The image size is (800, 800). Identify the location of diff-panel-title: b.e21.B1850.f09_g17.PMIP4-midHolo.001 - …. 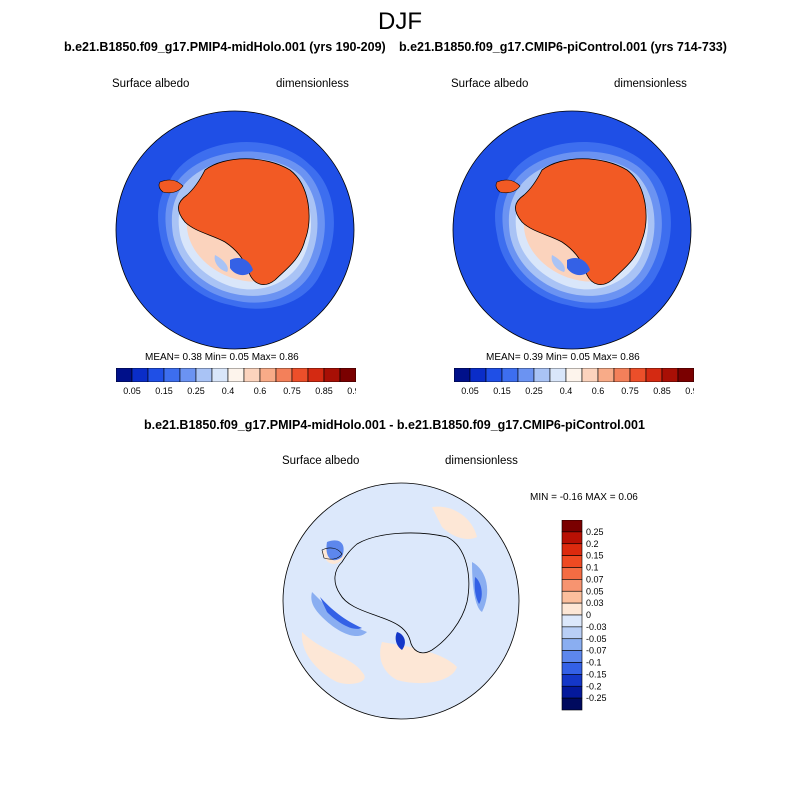
(394, 425).